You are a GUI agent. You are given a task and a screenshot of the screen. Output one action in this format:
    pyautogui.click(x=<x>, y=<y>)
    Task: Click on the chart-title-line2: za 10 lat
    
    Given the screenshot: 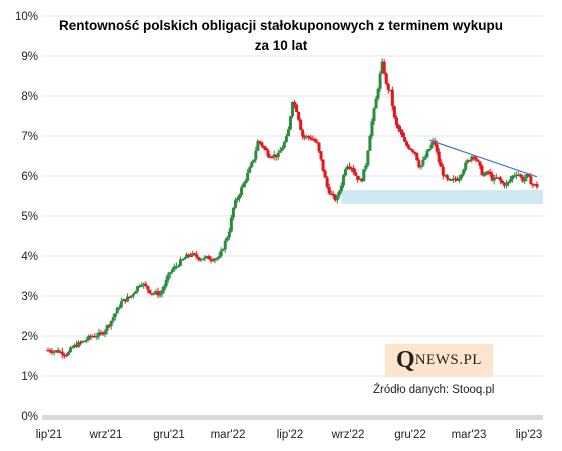 What is the action you would take?
    pyautogui.click(x=281, y=45)
    